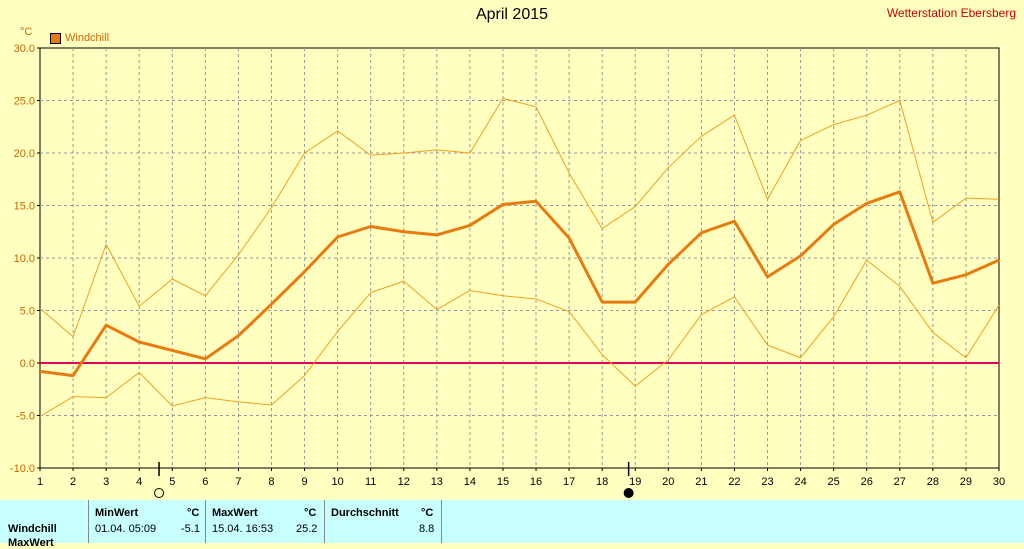 This screenshot has height=549, width=1024. I want to click on x-tick-label: 8, so click(271, 482).